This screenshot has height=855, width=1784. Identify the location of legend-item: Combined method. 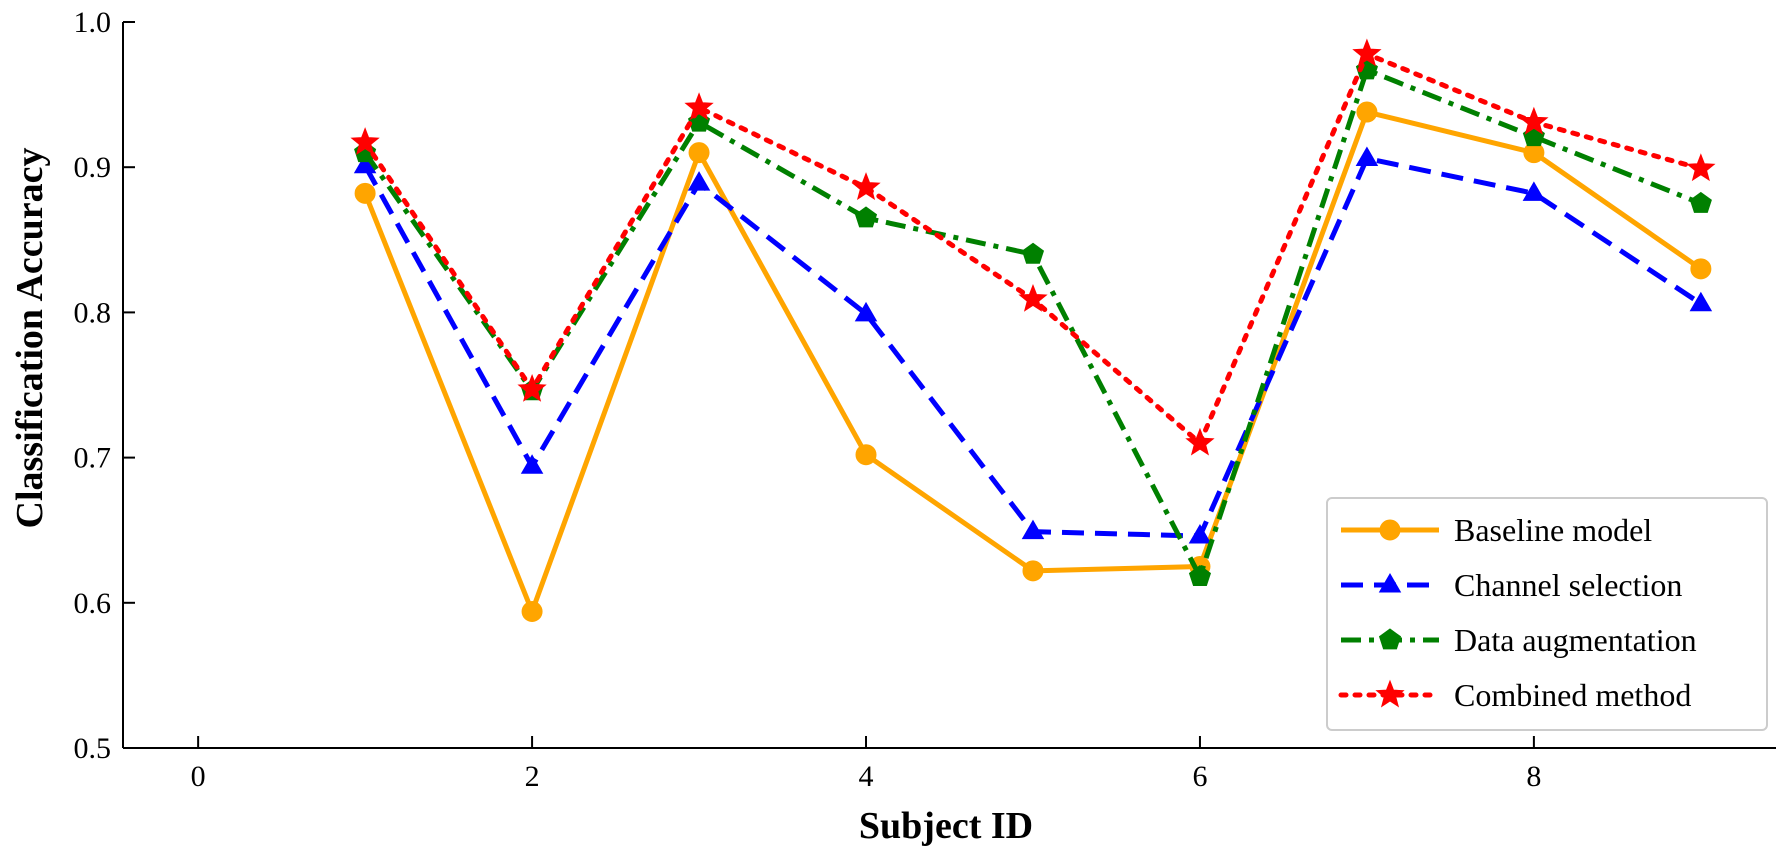
(1514, 695).